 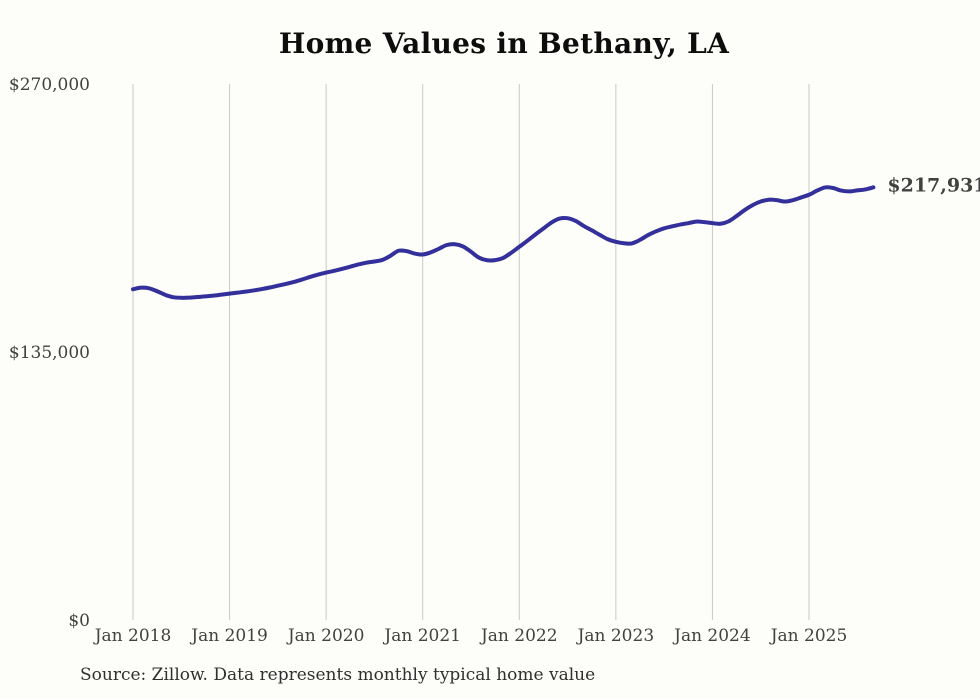 What do you see at coordinates (615, 636) in the screenshot?
I see `x-tick-label: Jan 2023` at bounding box center [615, 636].